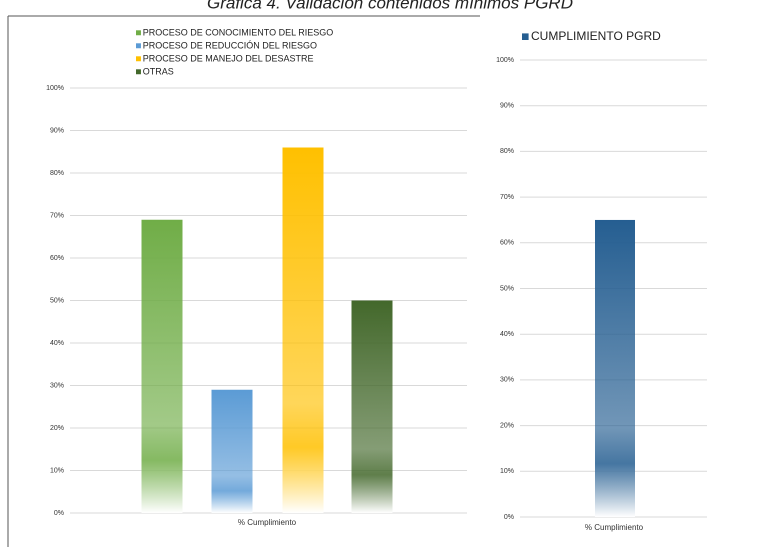  Describe the element at coordinates (230, 45) in the screenshot. I see `legend-label: PROCESO DE REDUCCIÓN DEL RIESGO` at that location.